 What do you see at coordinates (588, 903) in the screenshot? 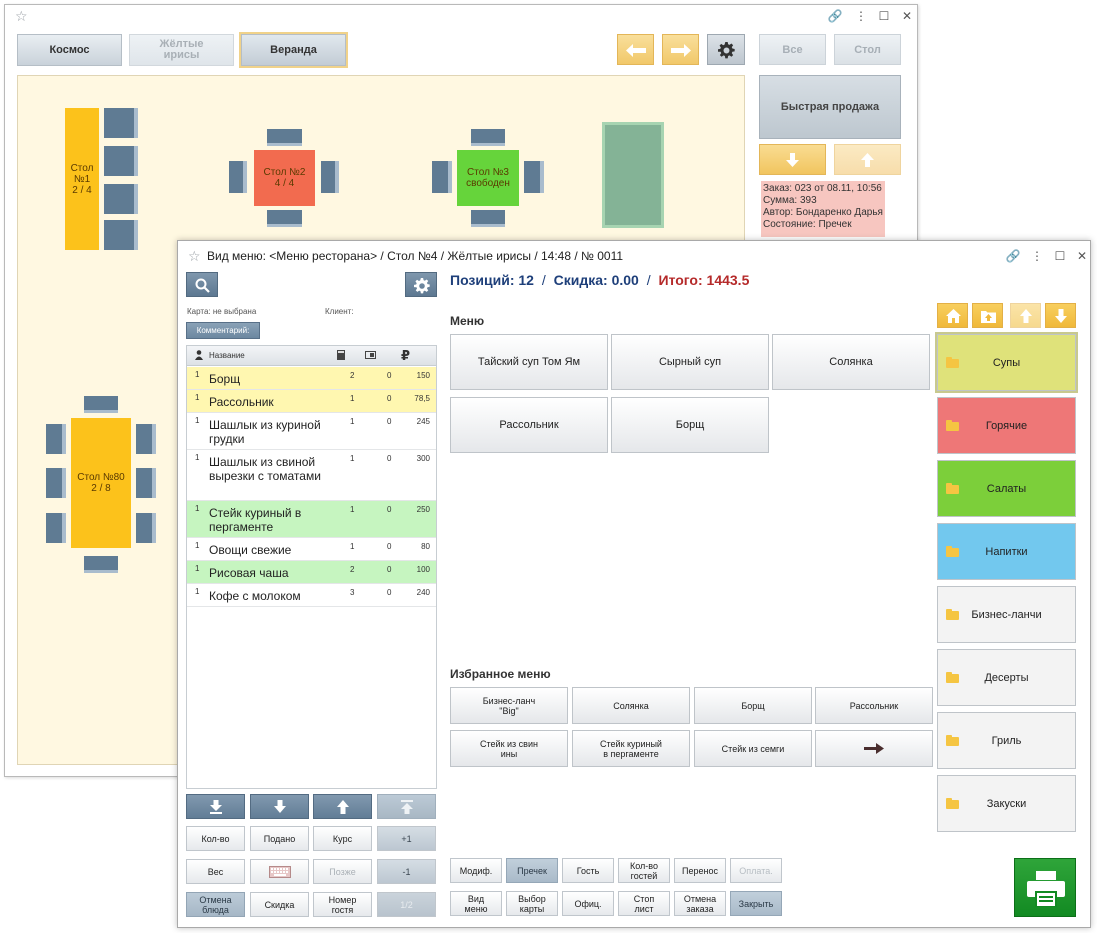
I see `waiter-button: Офиц.` at bounding box center [588, 903].